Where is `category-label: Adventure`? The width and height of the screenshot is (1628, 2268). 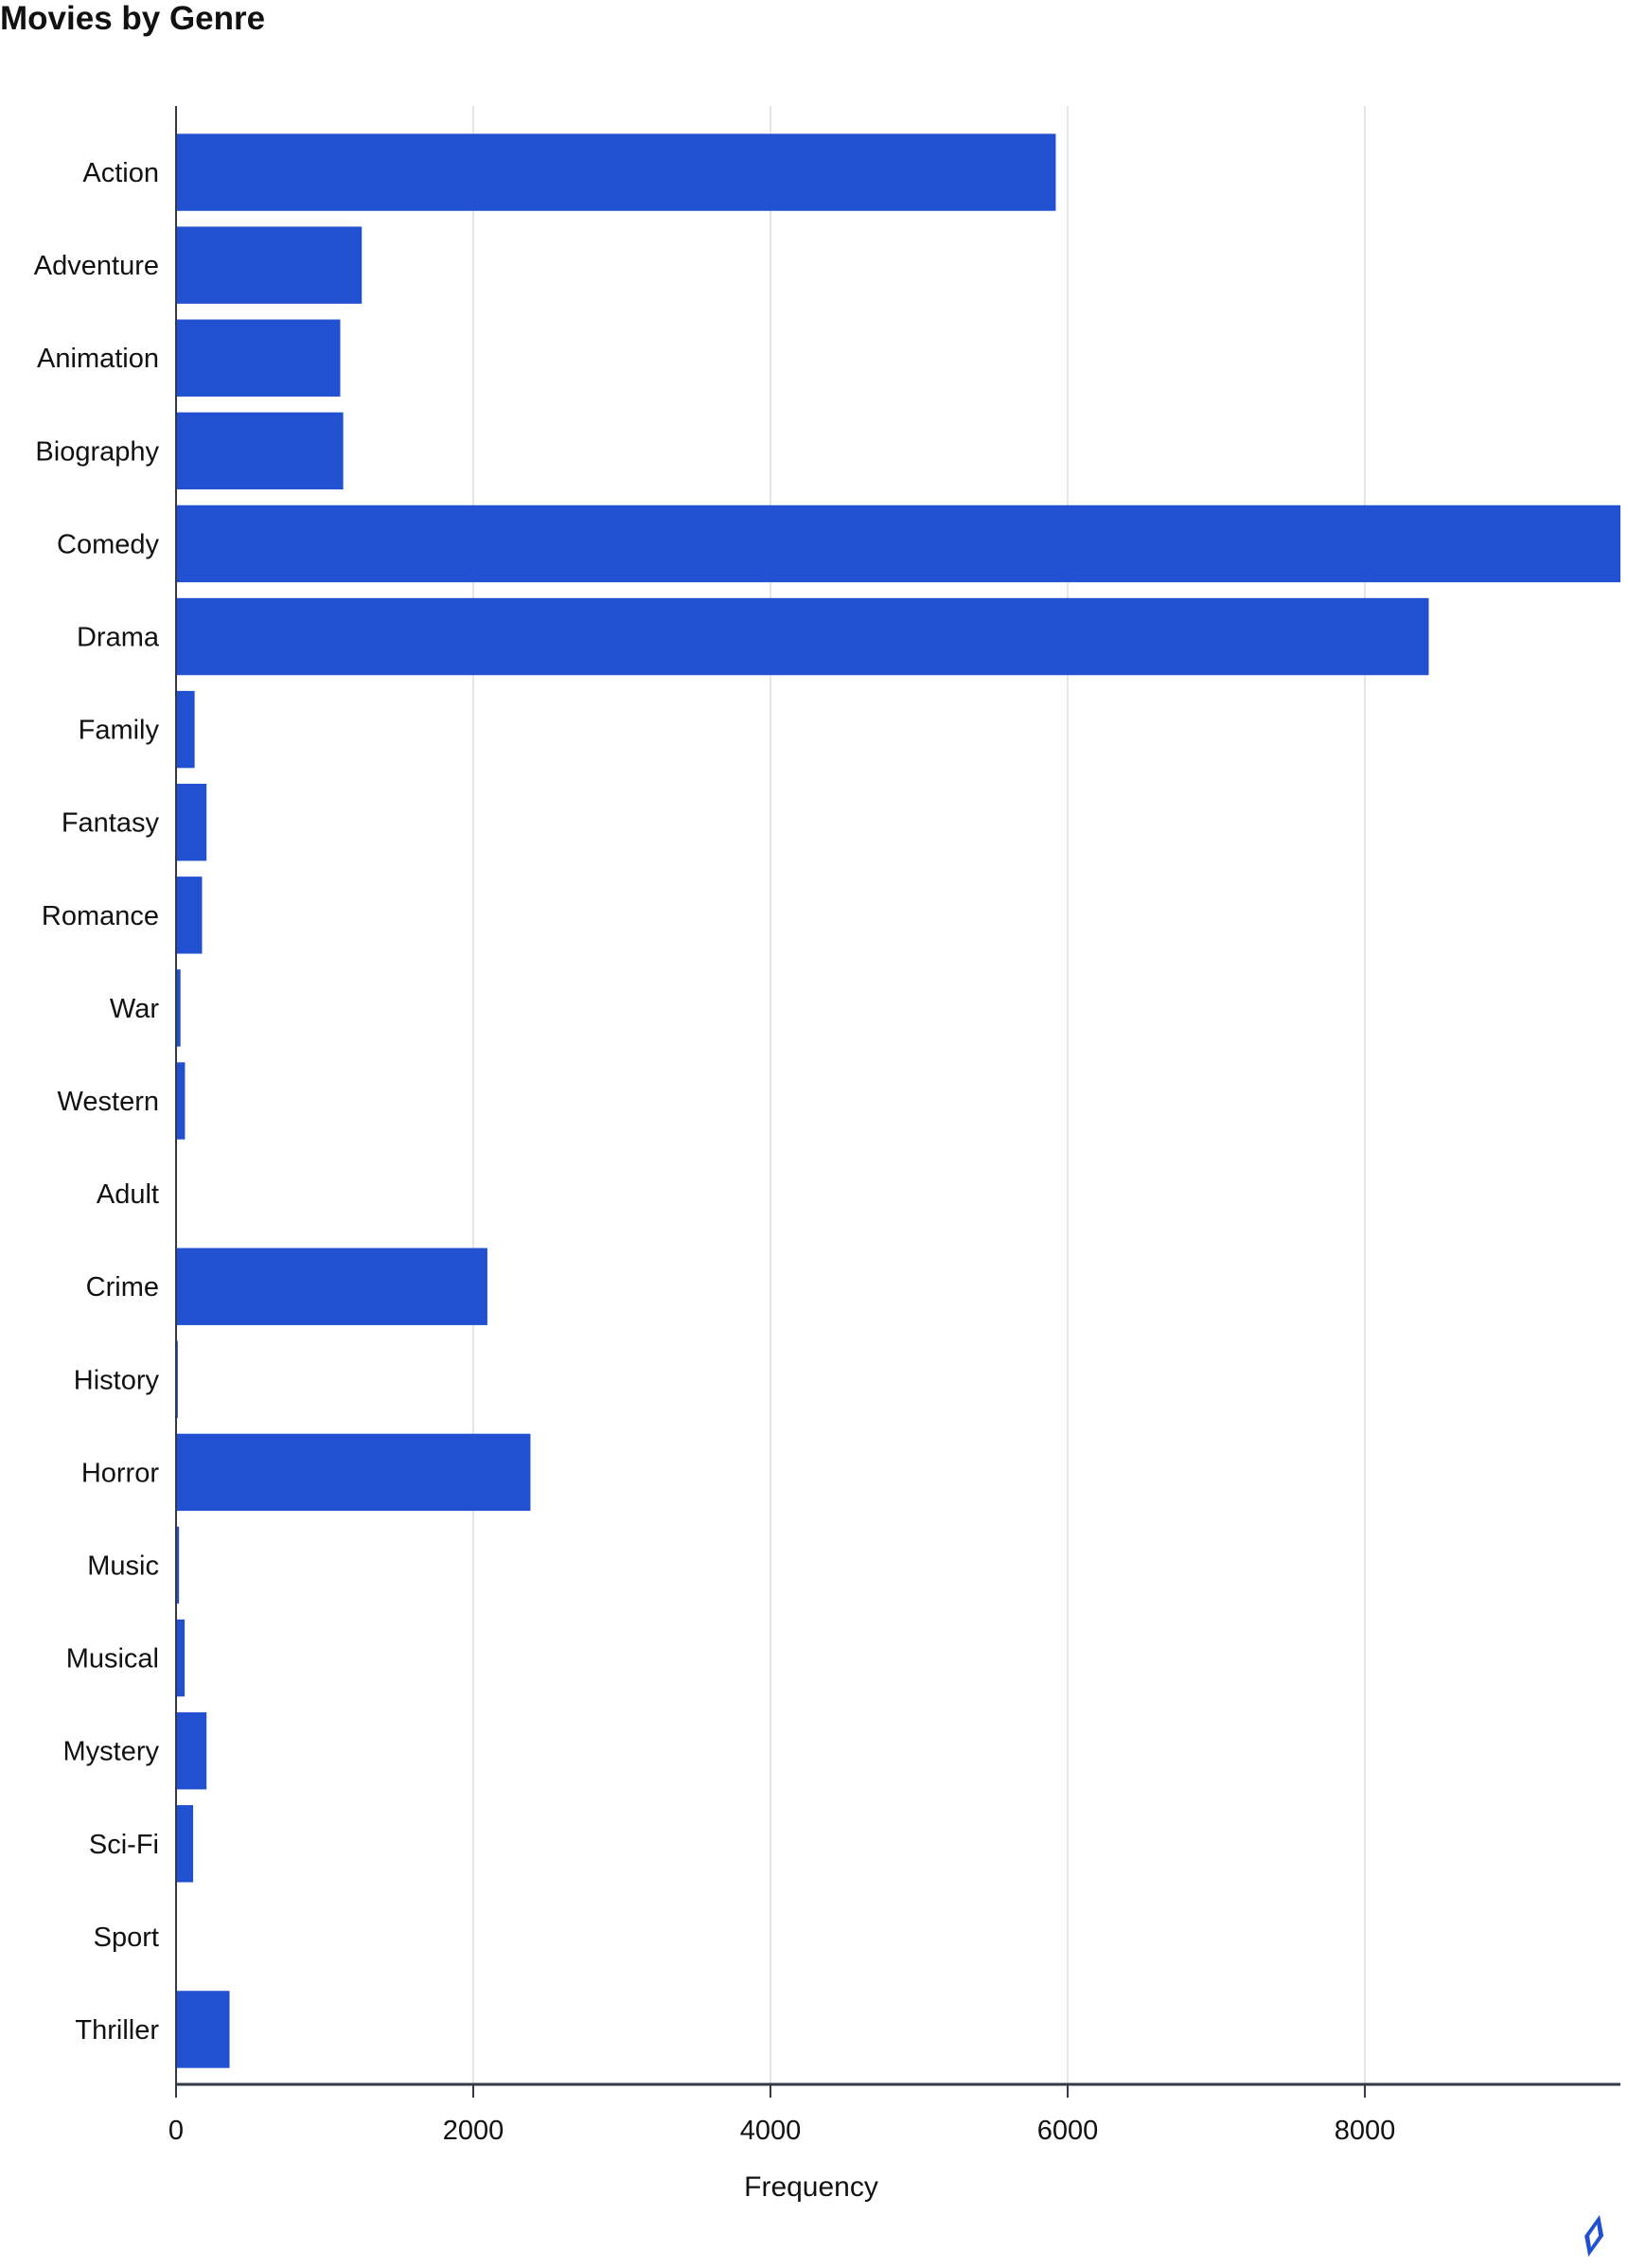
category-label: Adventure is located at coordinates (96, 266).